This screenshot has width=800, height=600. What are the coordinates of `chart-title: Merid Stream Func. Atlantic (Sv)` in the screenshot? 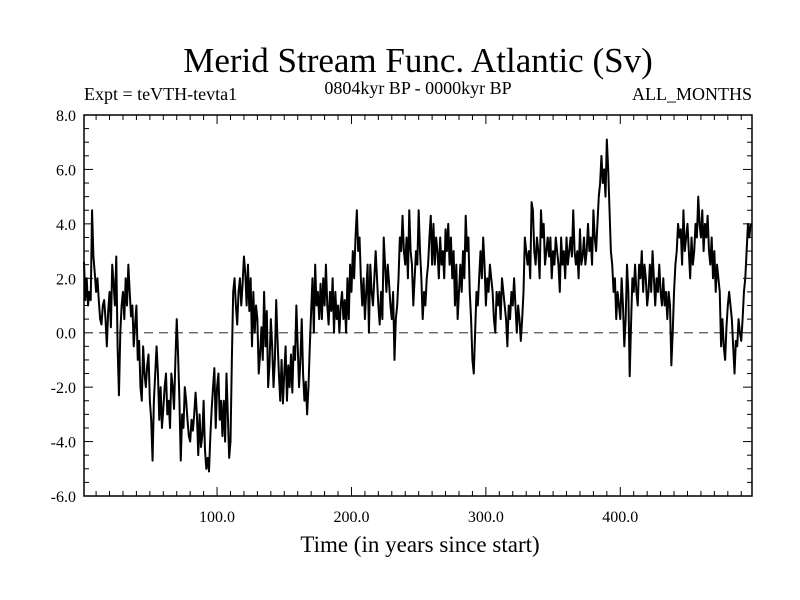 It's located at (418, 60).